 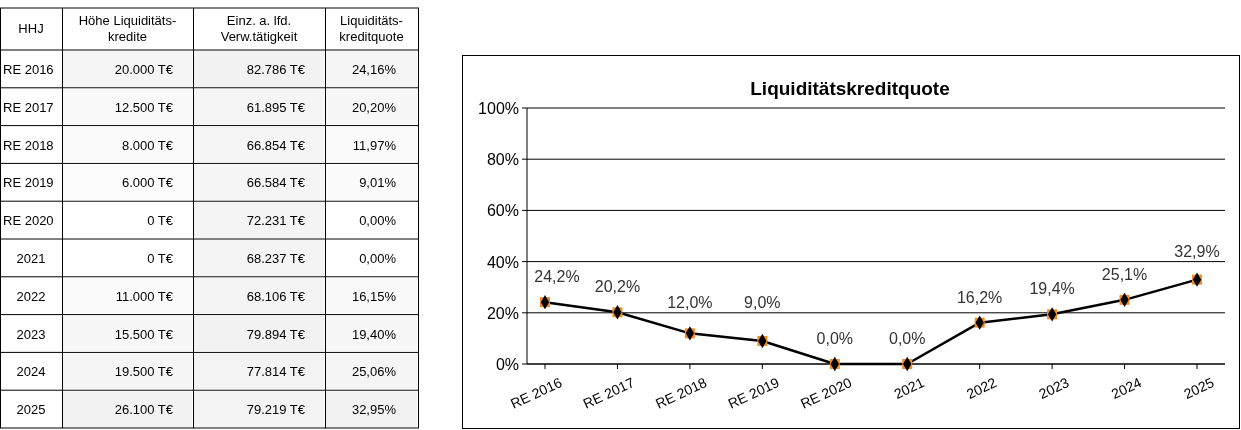 What do you see at coordinates (276, 145) in the screenshot?
I see `data-label: 66.854 T€` at bounding box center [276, 145].